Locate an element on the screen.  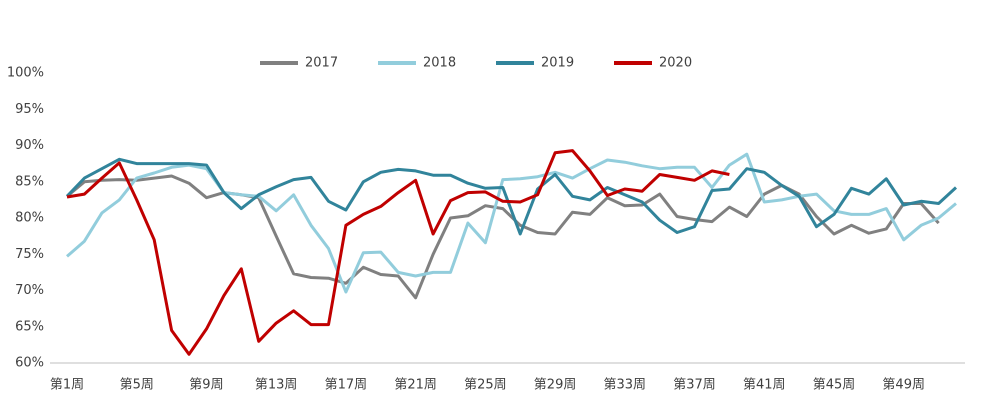
x-tick-label: 第33周 is located at coordinates (625, 385).